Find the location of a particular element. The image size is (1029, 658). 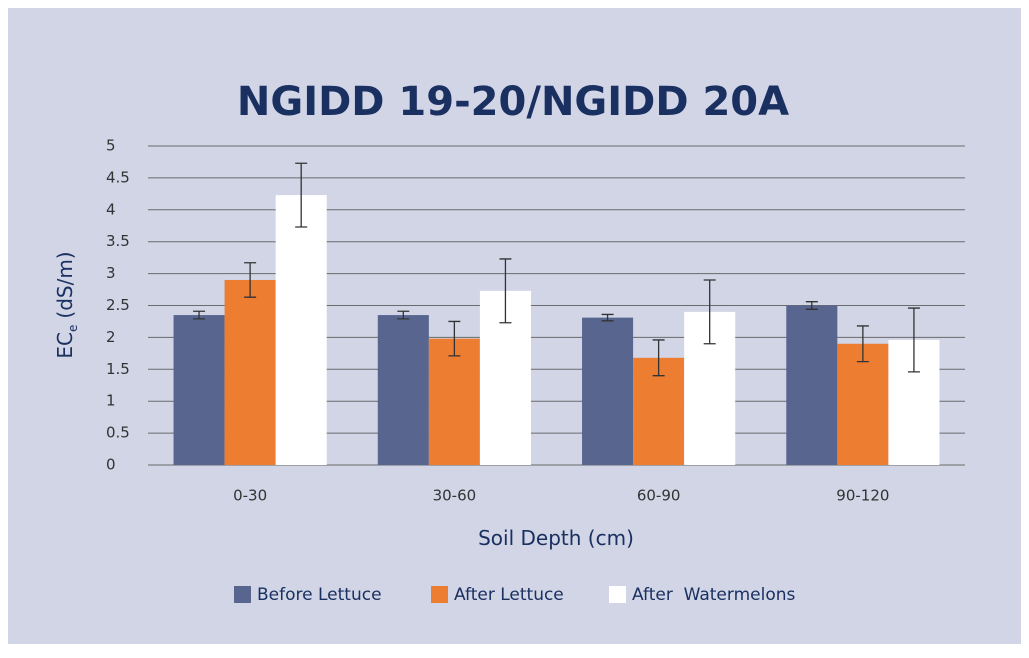

y-tick-label: 3 is located at coordinates (111, 273).